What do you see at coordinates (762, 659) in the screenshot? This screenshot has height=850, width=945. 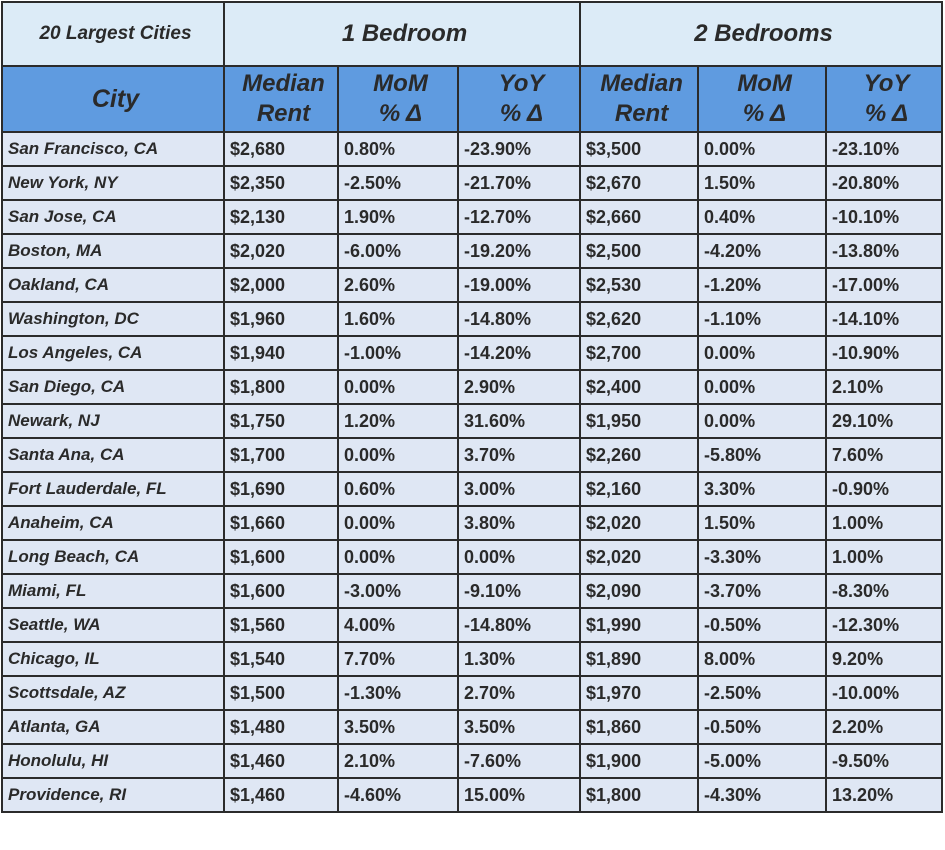 I see `cell-2br-mom: 8.00%` at bounding box center [762, 659].